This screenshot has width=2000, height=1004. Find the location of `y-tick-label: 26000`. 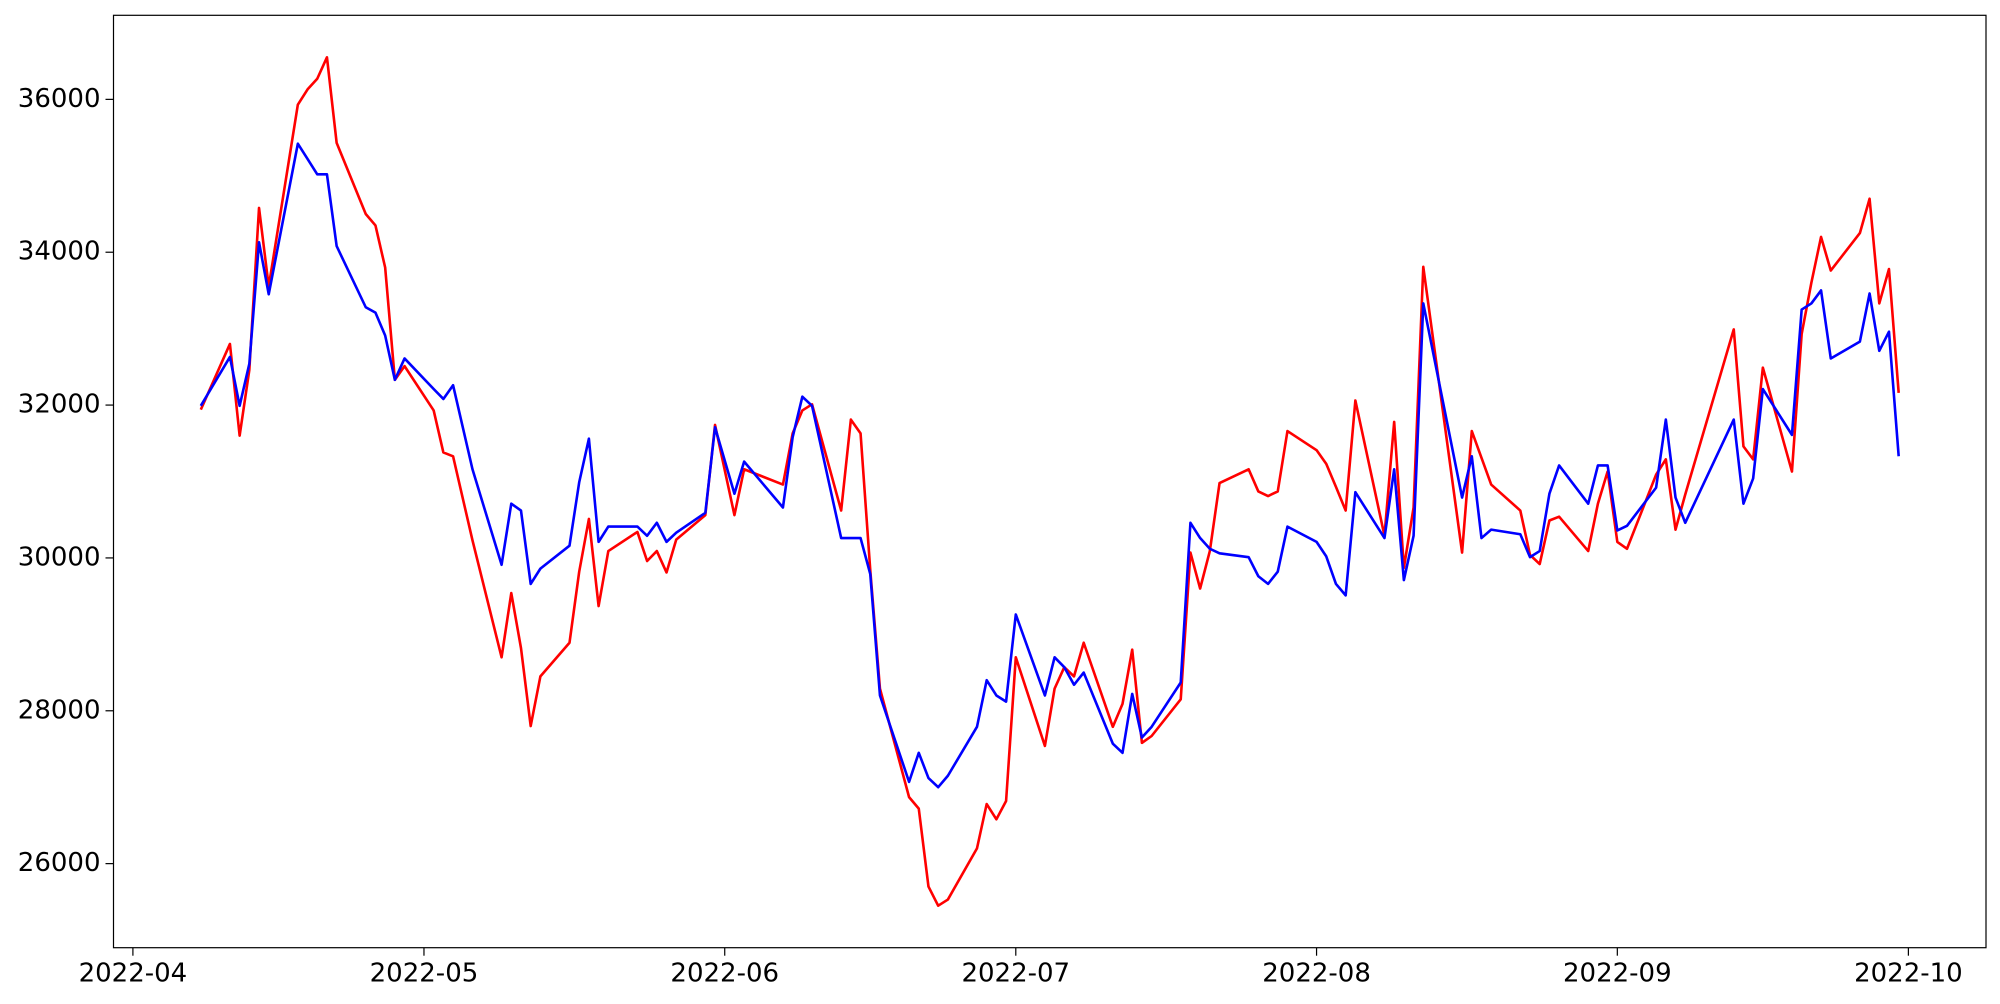

y-tick-label: 26000 is located at coordinates (59, 863).